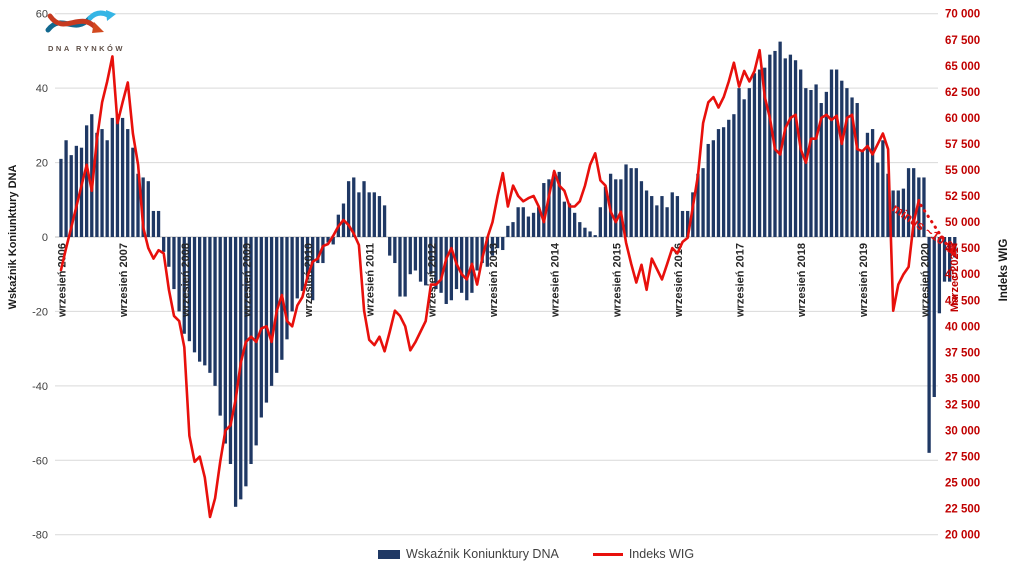 The height and width of the screenshot is (576, 1024). What do you see at coordinates (1004, 270) in the screenshot?
I see `right-axis-title: Indeks WIG` at bounding box center [1004, 270].